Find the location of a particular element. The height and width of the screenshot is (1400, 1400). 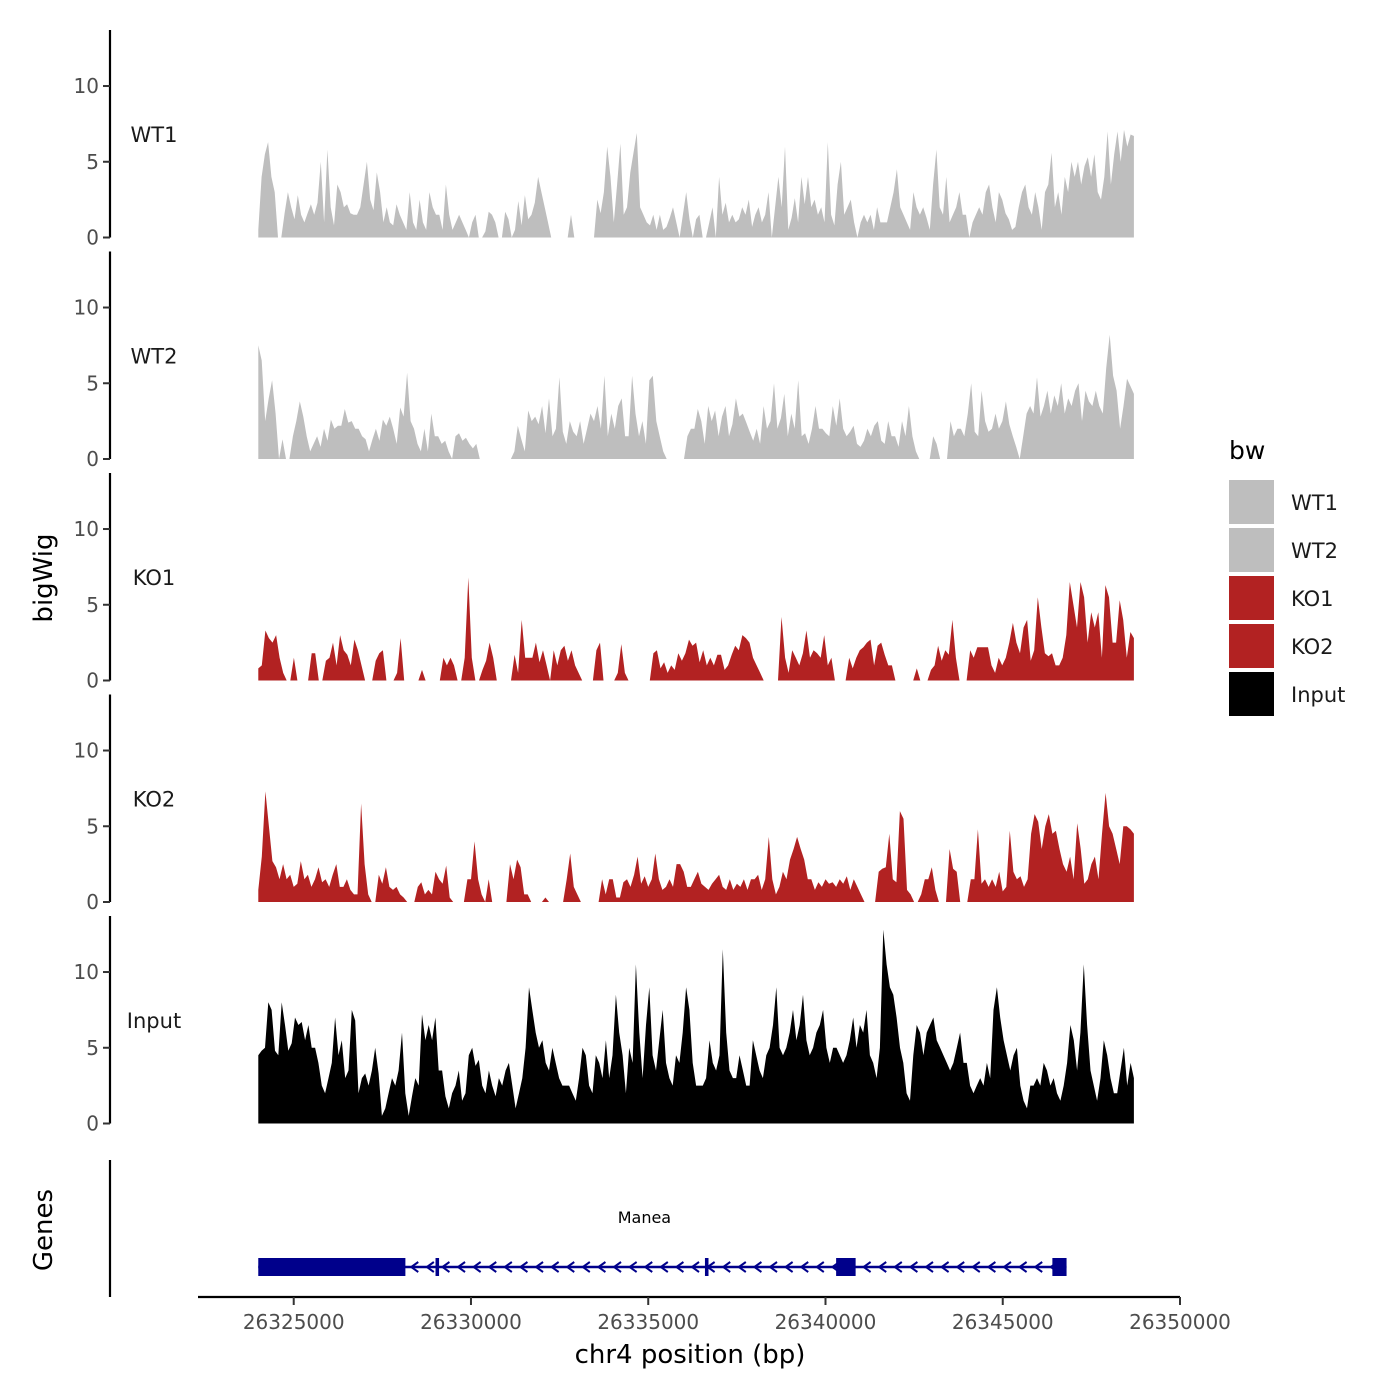

legend-item-wt1: WT1 is located at coordinates (1283, 502).